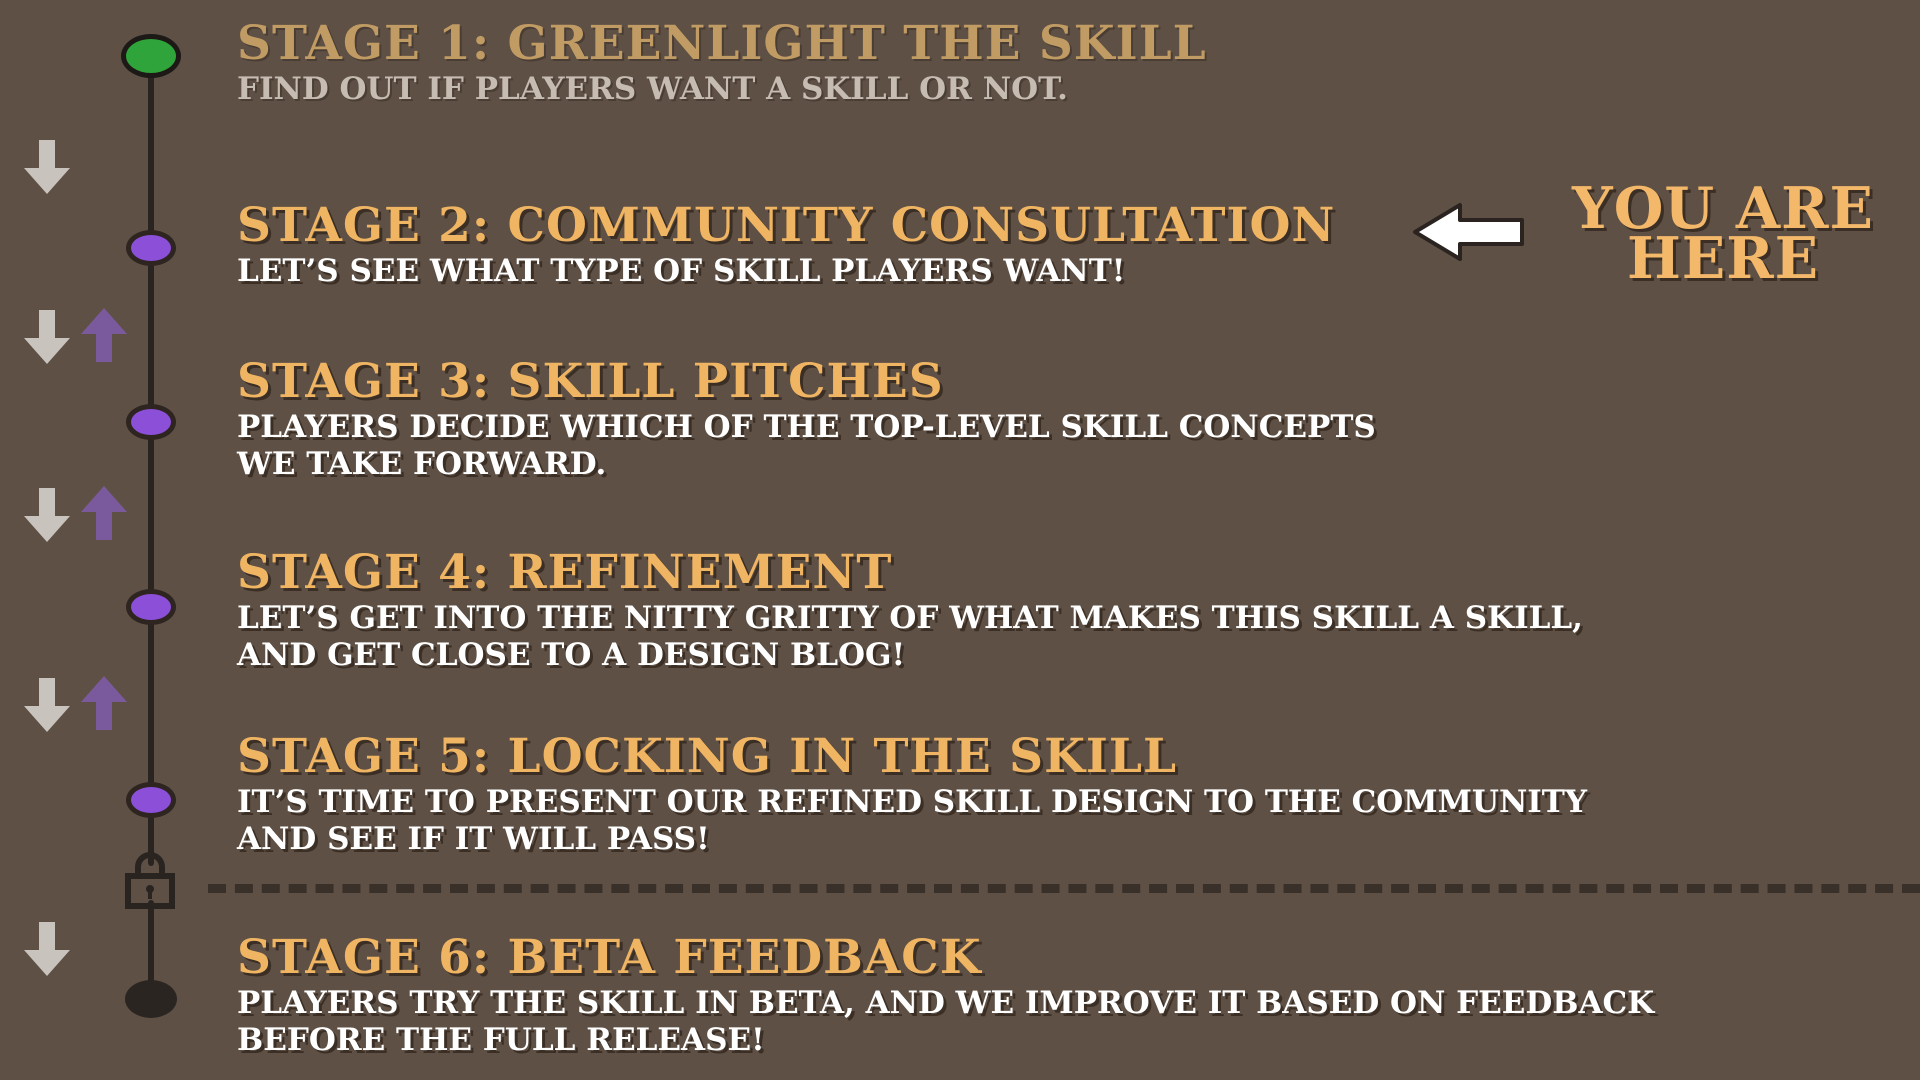 The width and height of the screenshot is (1920, 1080). What do you see at coordinates (590, 381) in the screenshot?
I see `stage-3-title: STAGE 3: SKILL PITCHES` at bounding box center [590, 381].